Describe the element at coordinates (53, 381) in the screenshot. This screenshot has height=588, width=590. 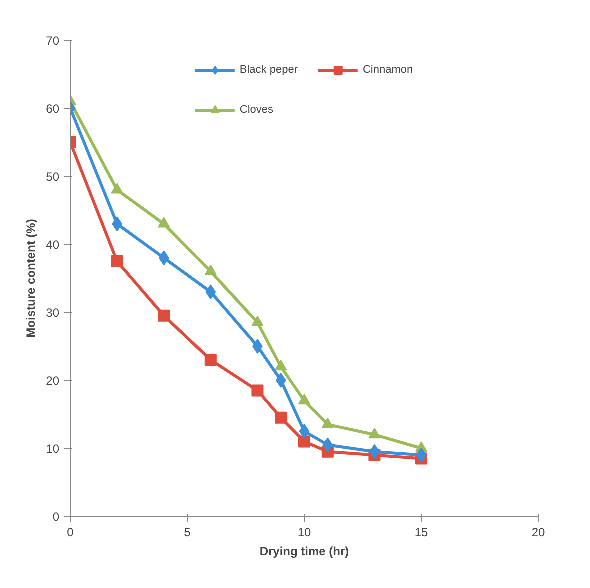
I see `y-tick-label: 20` at that location.